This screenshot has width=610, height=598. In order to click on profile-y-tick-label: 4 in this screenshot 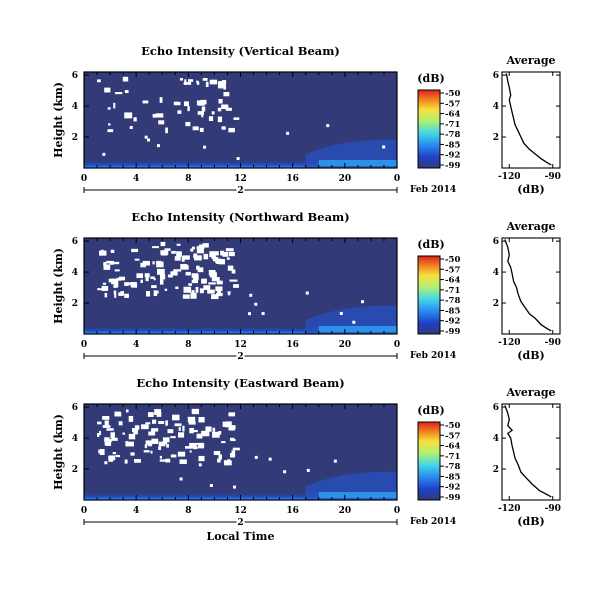, I will do `click(496, 107)`.